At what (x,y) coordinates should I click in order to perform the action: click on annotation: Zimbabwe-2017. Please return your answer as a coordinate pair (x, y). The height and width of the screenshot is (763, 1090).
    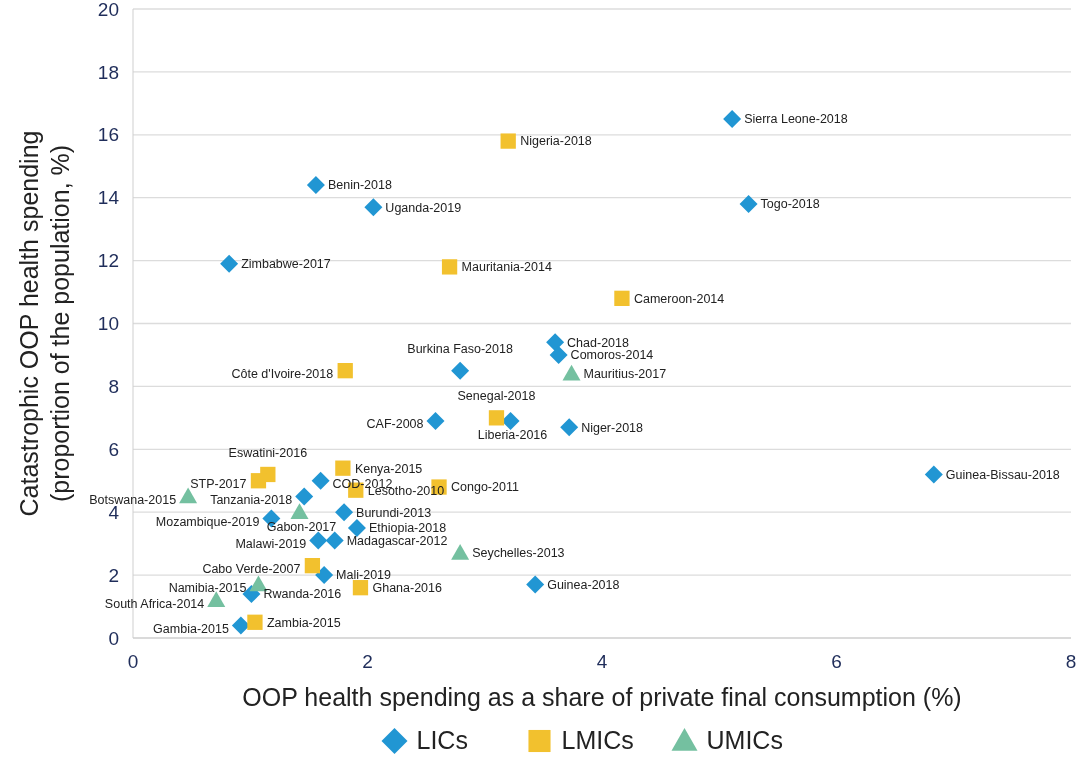
    Looking at the image, I should click on (286, 264).